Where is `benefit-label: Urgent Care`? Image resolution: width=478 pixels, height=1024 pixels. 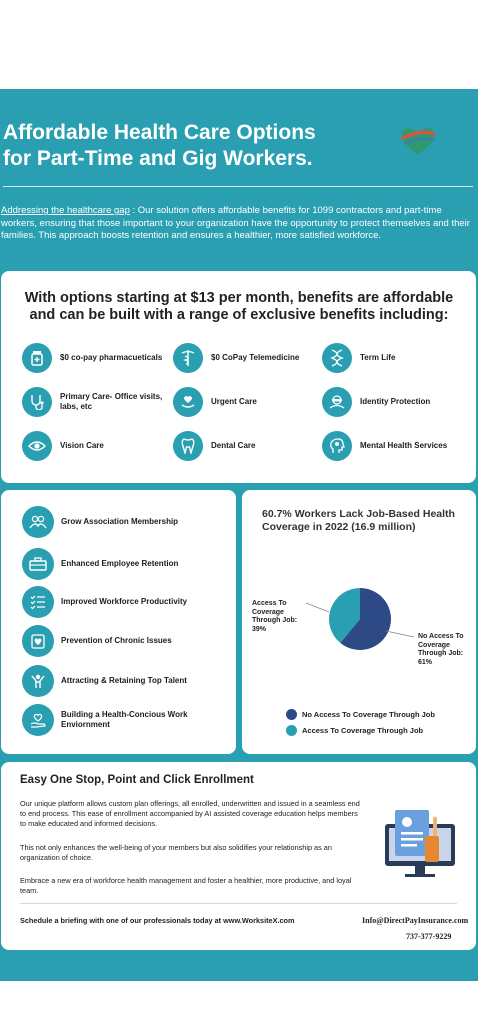 benefit-label: Urgent Care is located at coordinates (234, 401).